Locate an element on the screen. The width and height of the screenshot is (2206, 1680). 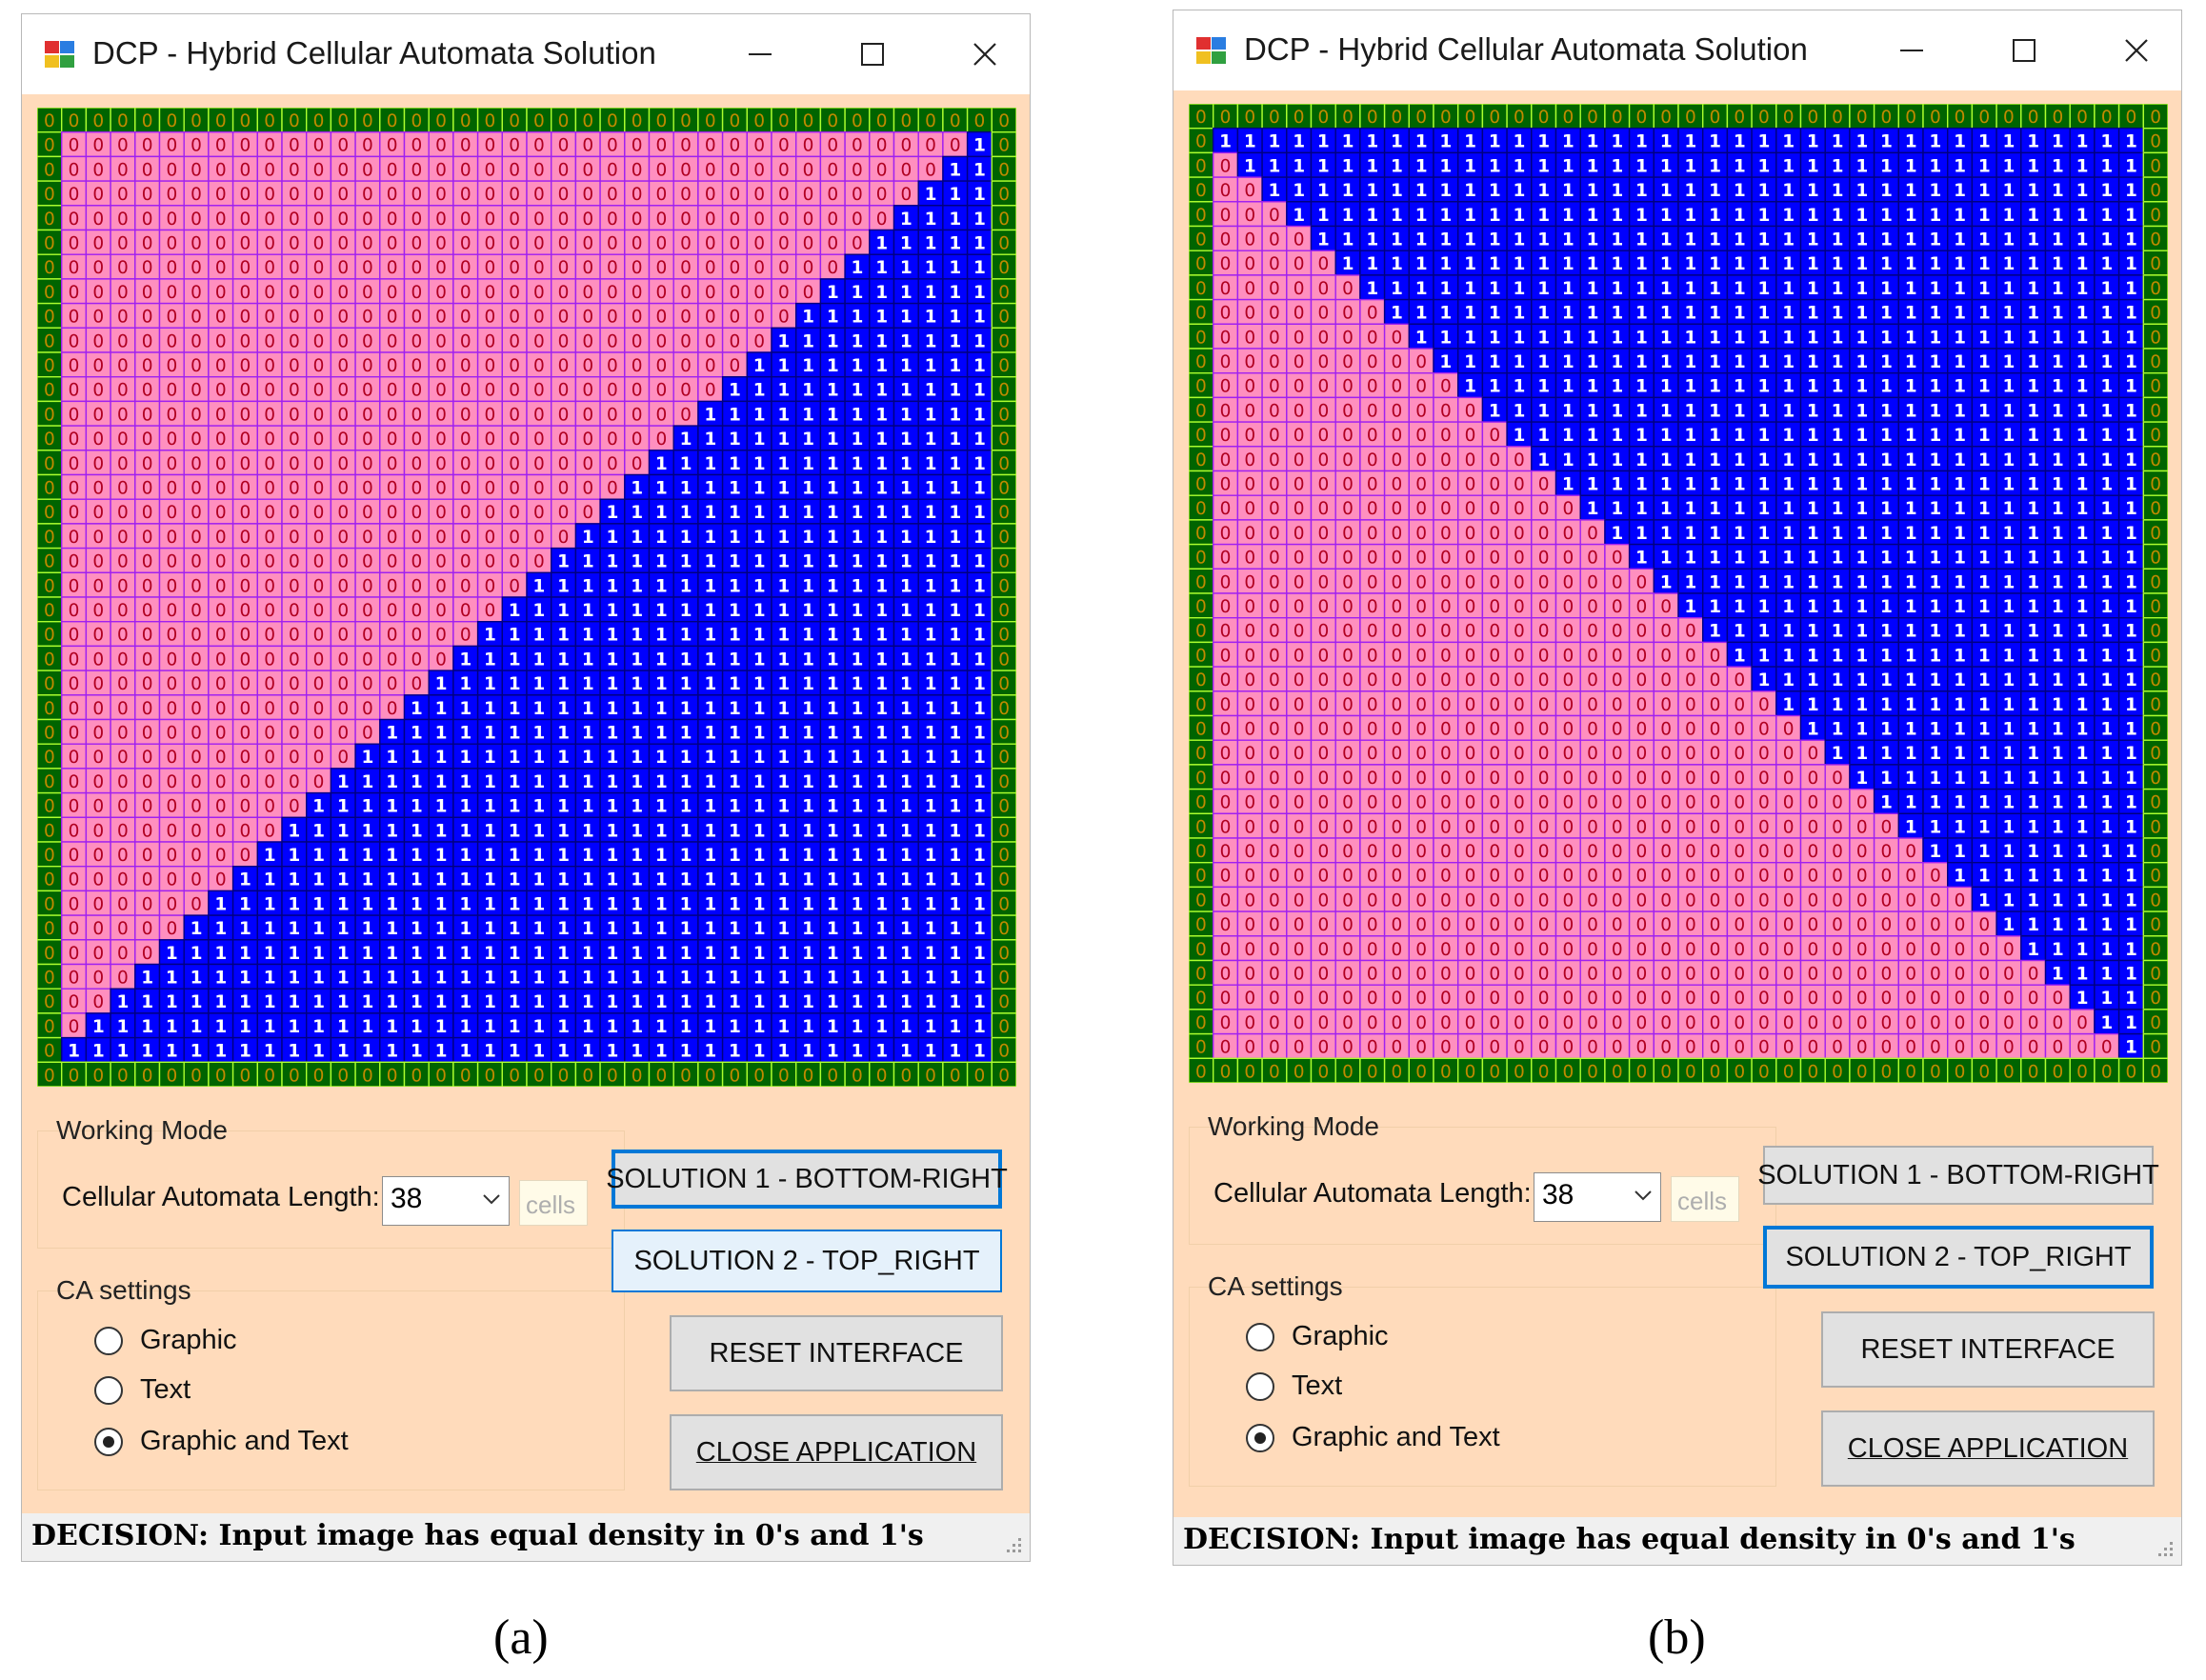
close-application-label: CLOSE APPLICATION is located at coordinates (836, 1452).